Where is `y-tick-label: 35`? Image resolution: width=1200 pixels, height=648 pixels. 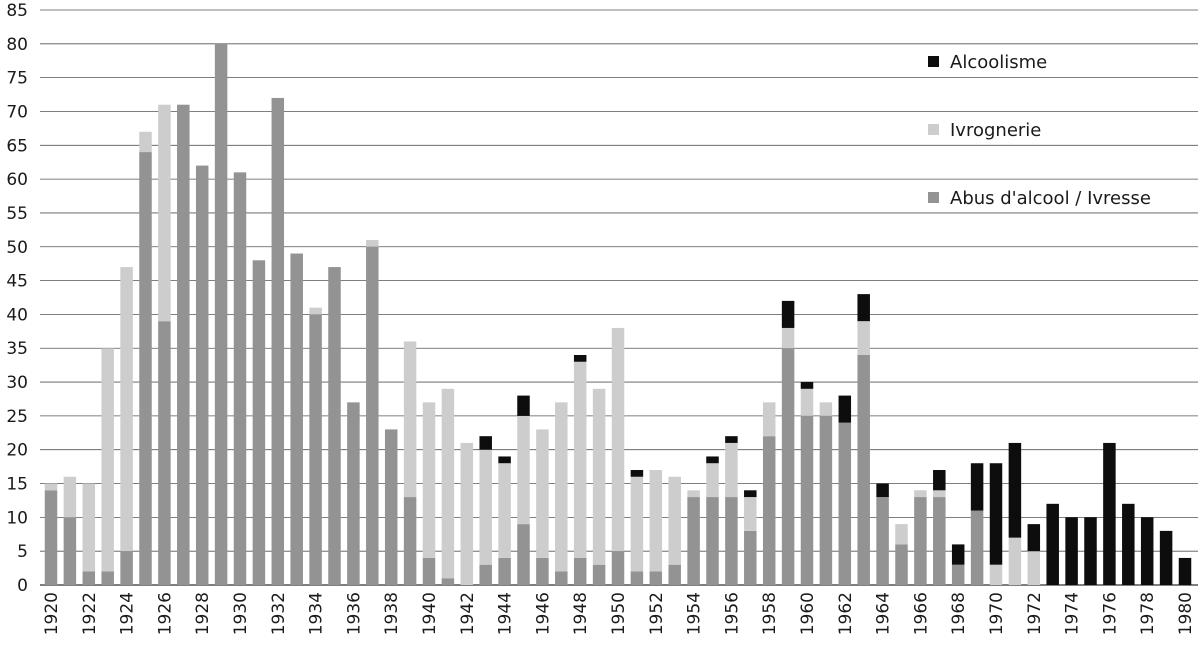
y-tick-label: 35 is located at coordinates (17, 349).